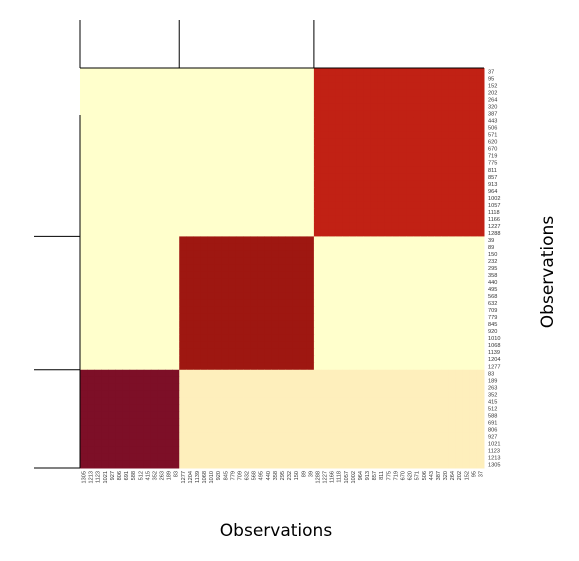 The height and width of the screenshot is (561, 579). I want to click on row-tick-label: 1166, so click(494, 220).